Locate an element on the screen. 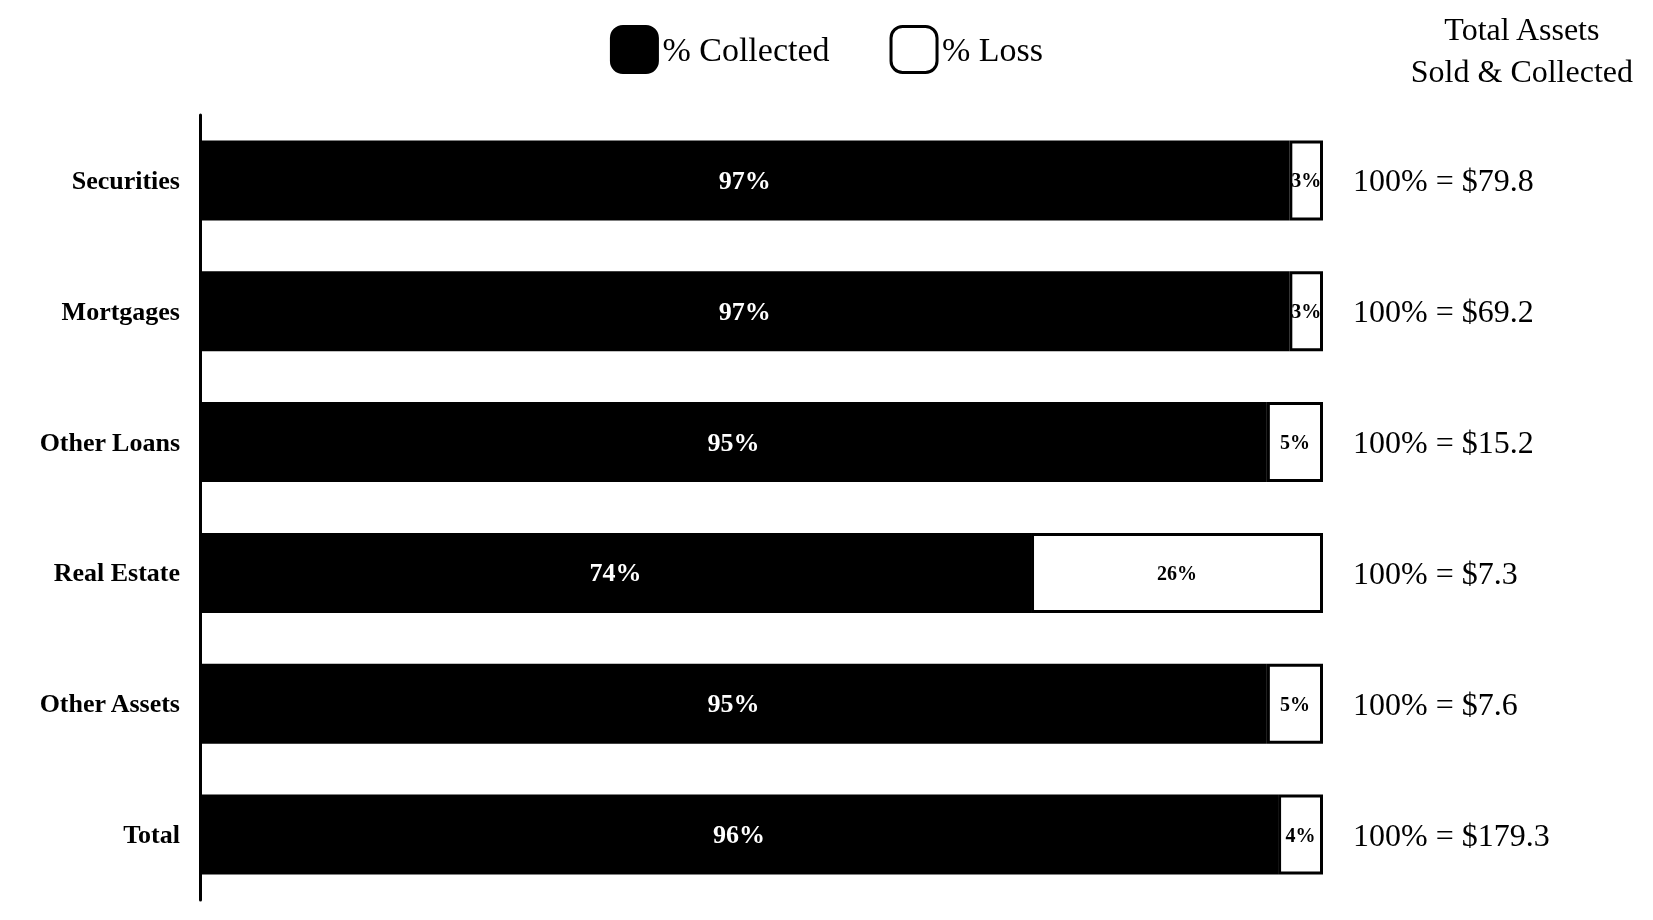 This screenshot has height=920, width=1653. text: 100% = $69.2 is located at coordinates (1443, 311).